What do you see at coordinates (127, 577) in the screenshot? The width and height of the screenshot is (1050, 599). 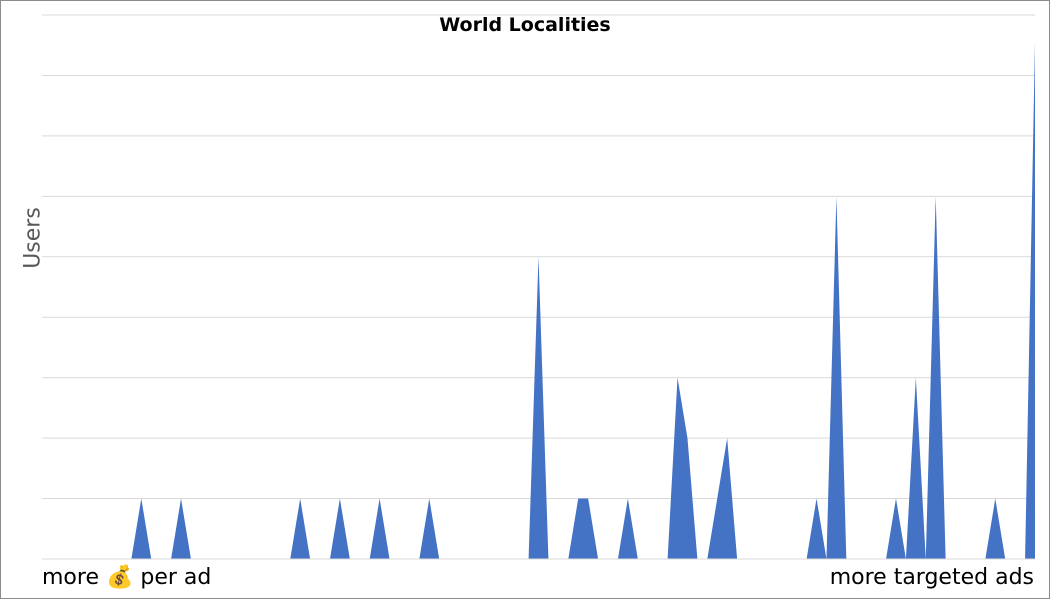 I see `x-axis-label-left: more 💰 per ad` at bounding box center [127, 577].